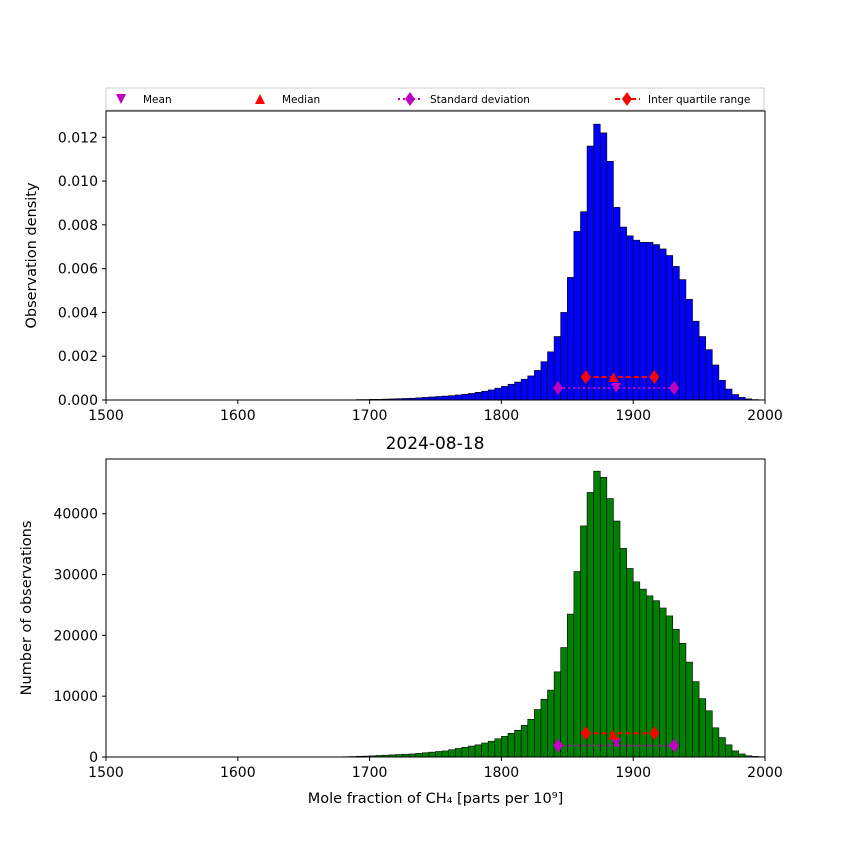 This screenshot has width=850, height=850. Describe the element at coordinates (93, 758) in the screenshot. I see `count-y-tick-label: 0` at that location.